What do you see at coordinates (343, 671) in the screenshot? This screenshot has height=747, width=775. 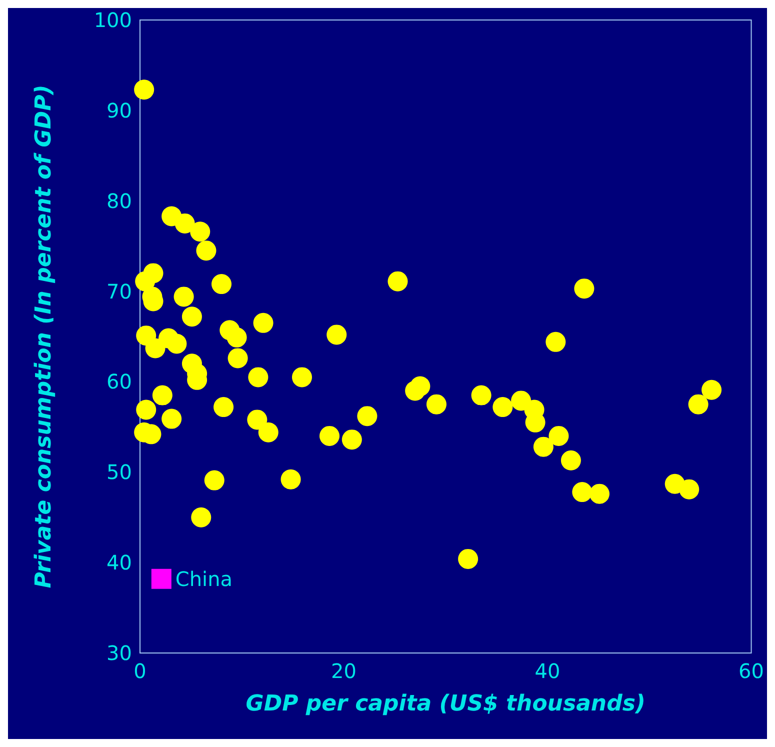 I see `x-tick-label: 20` at bounding box center [343, 671].